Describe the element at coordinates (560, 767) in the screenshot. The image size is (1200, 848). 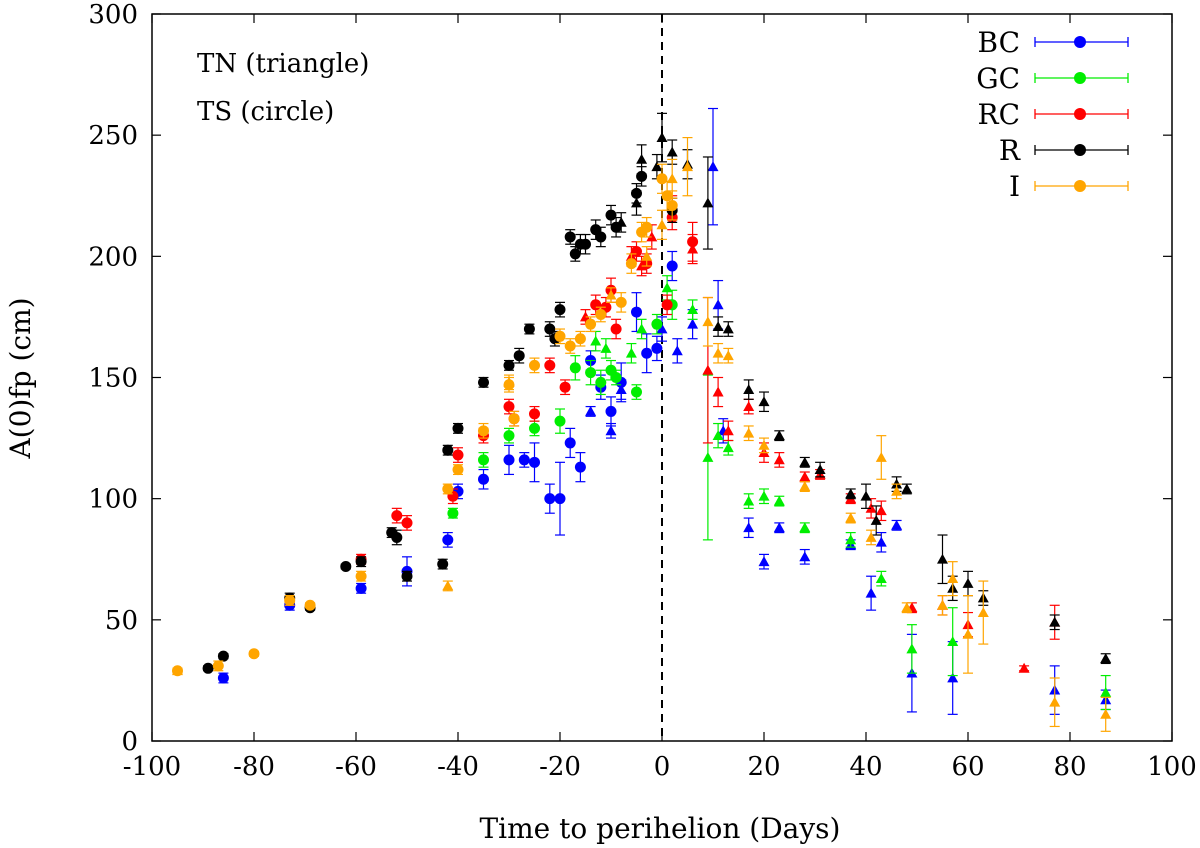
I see `x-tick-label: -20` at that location.